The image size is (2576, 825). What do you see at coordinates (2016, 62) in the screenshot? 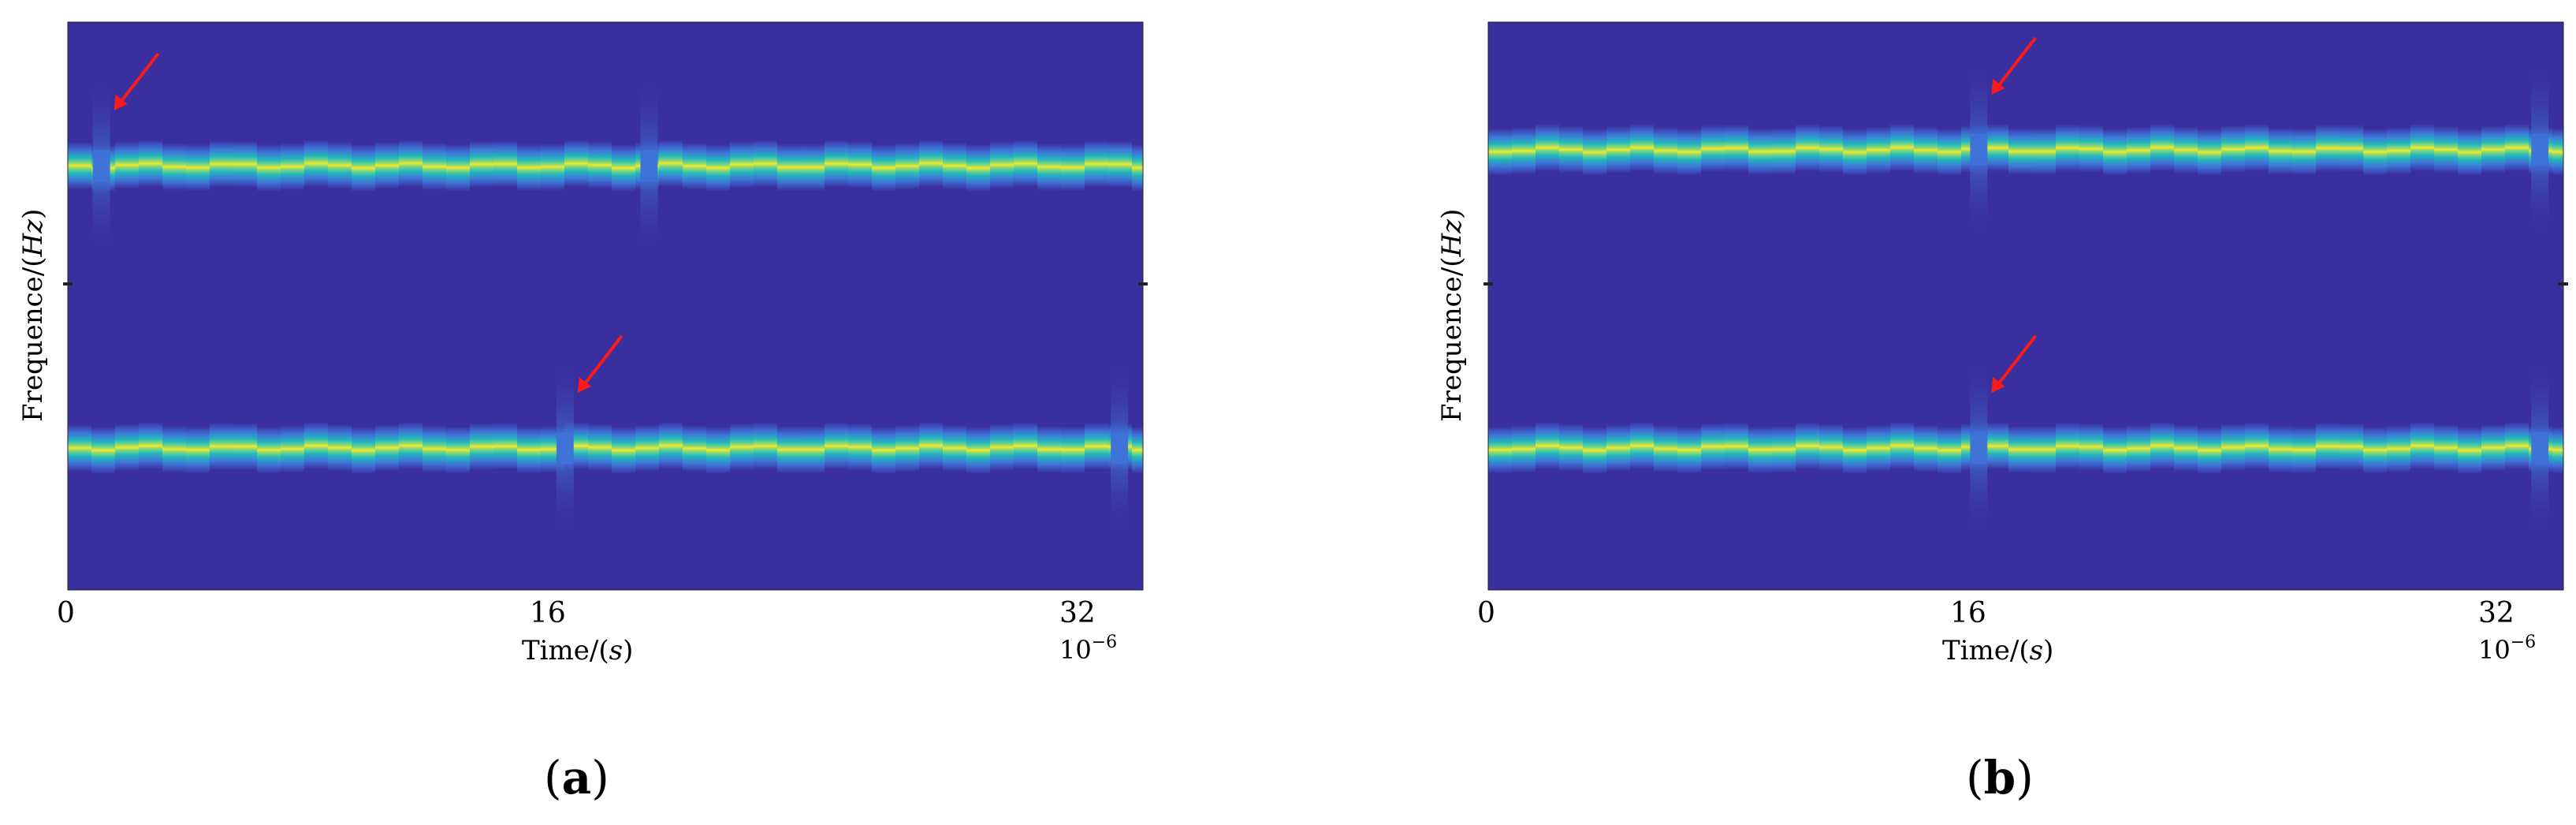
I see `arrow-line` at bounding box center [2016, 62].